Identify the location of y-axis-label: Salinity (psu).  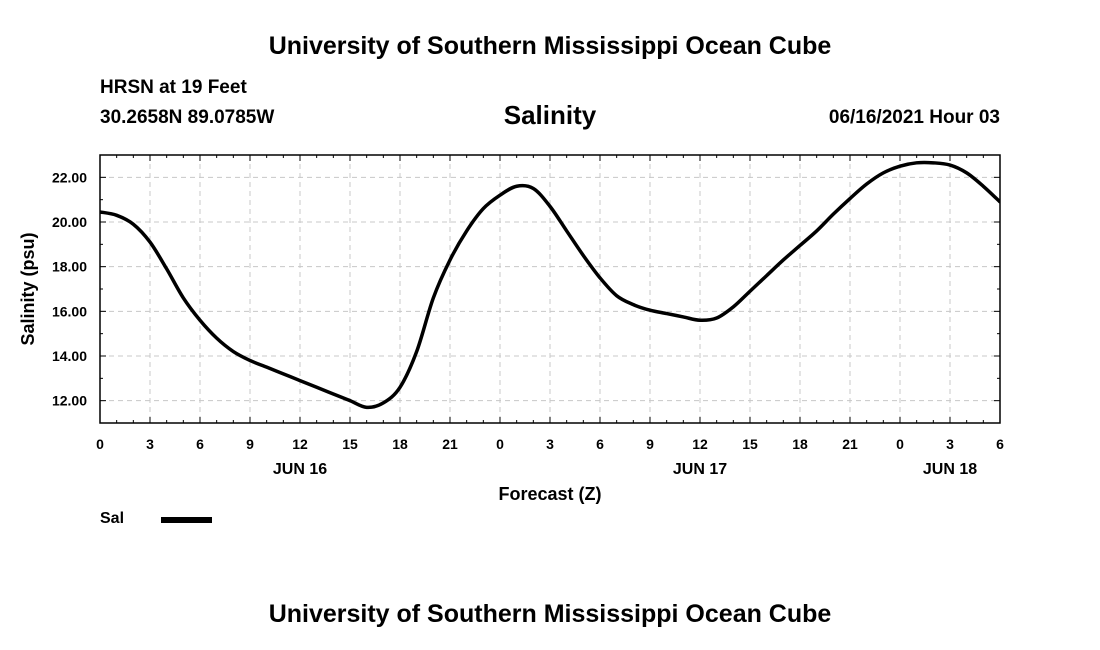
(28, 288).